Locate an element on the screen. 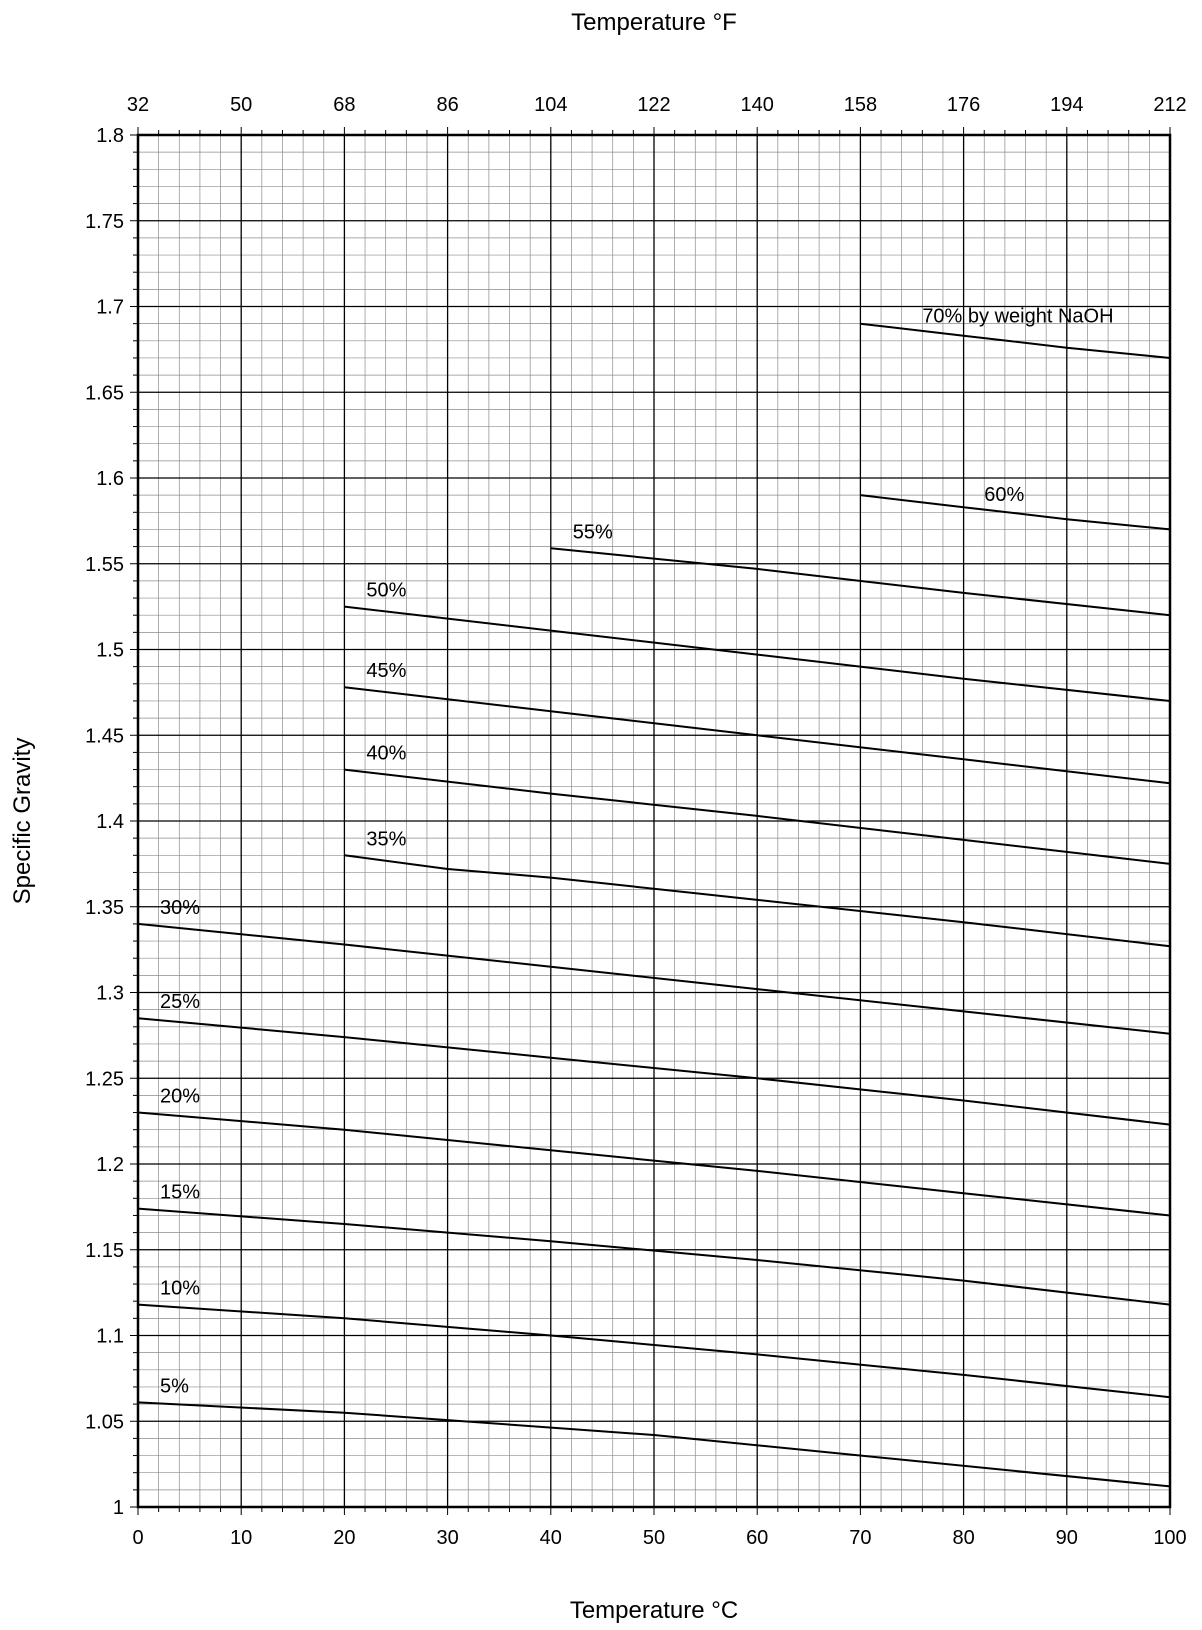 This screenshot has height=1630, width=1202. series-label: 40% is located at coordinates (386, 754).